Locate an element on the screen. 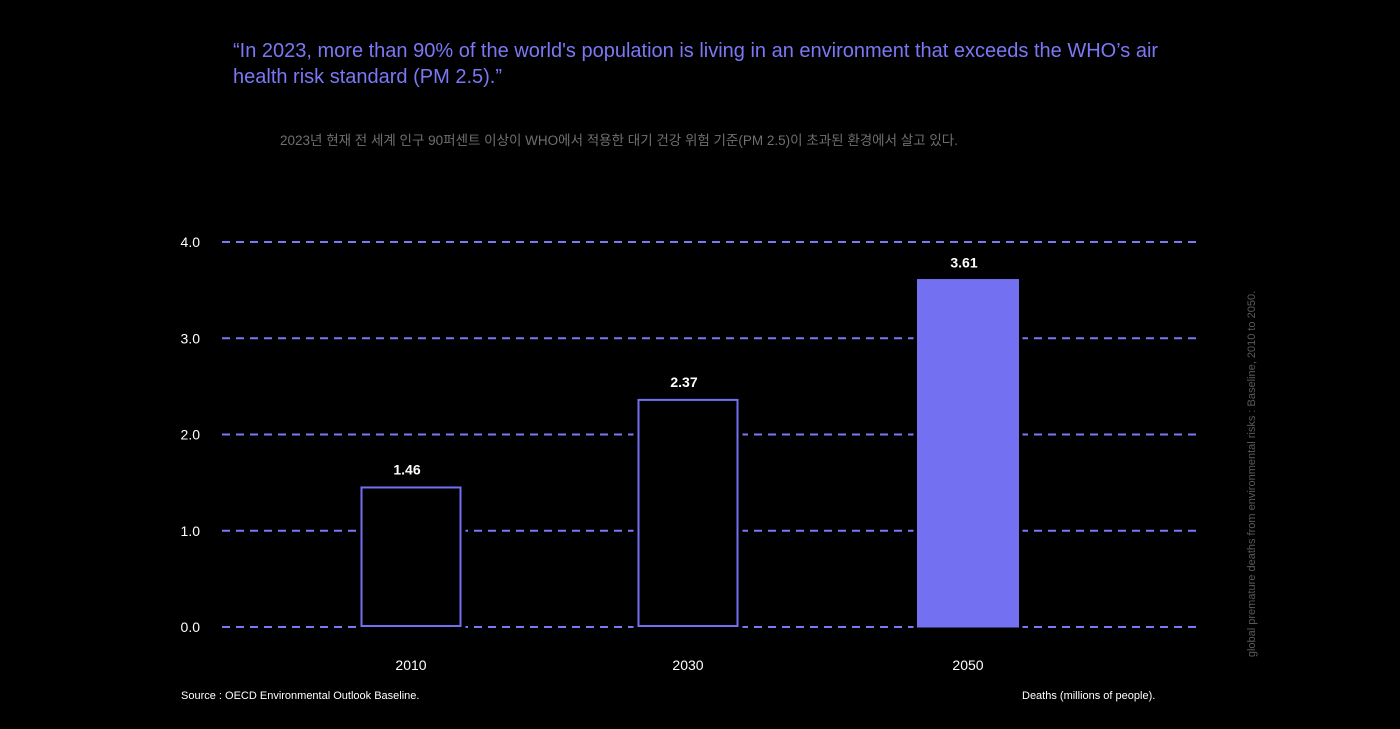  y-tick-label: 2.0 is located at coordinates (191, 435).